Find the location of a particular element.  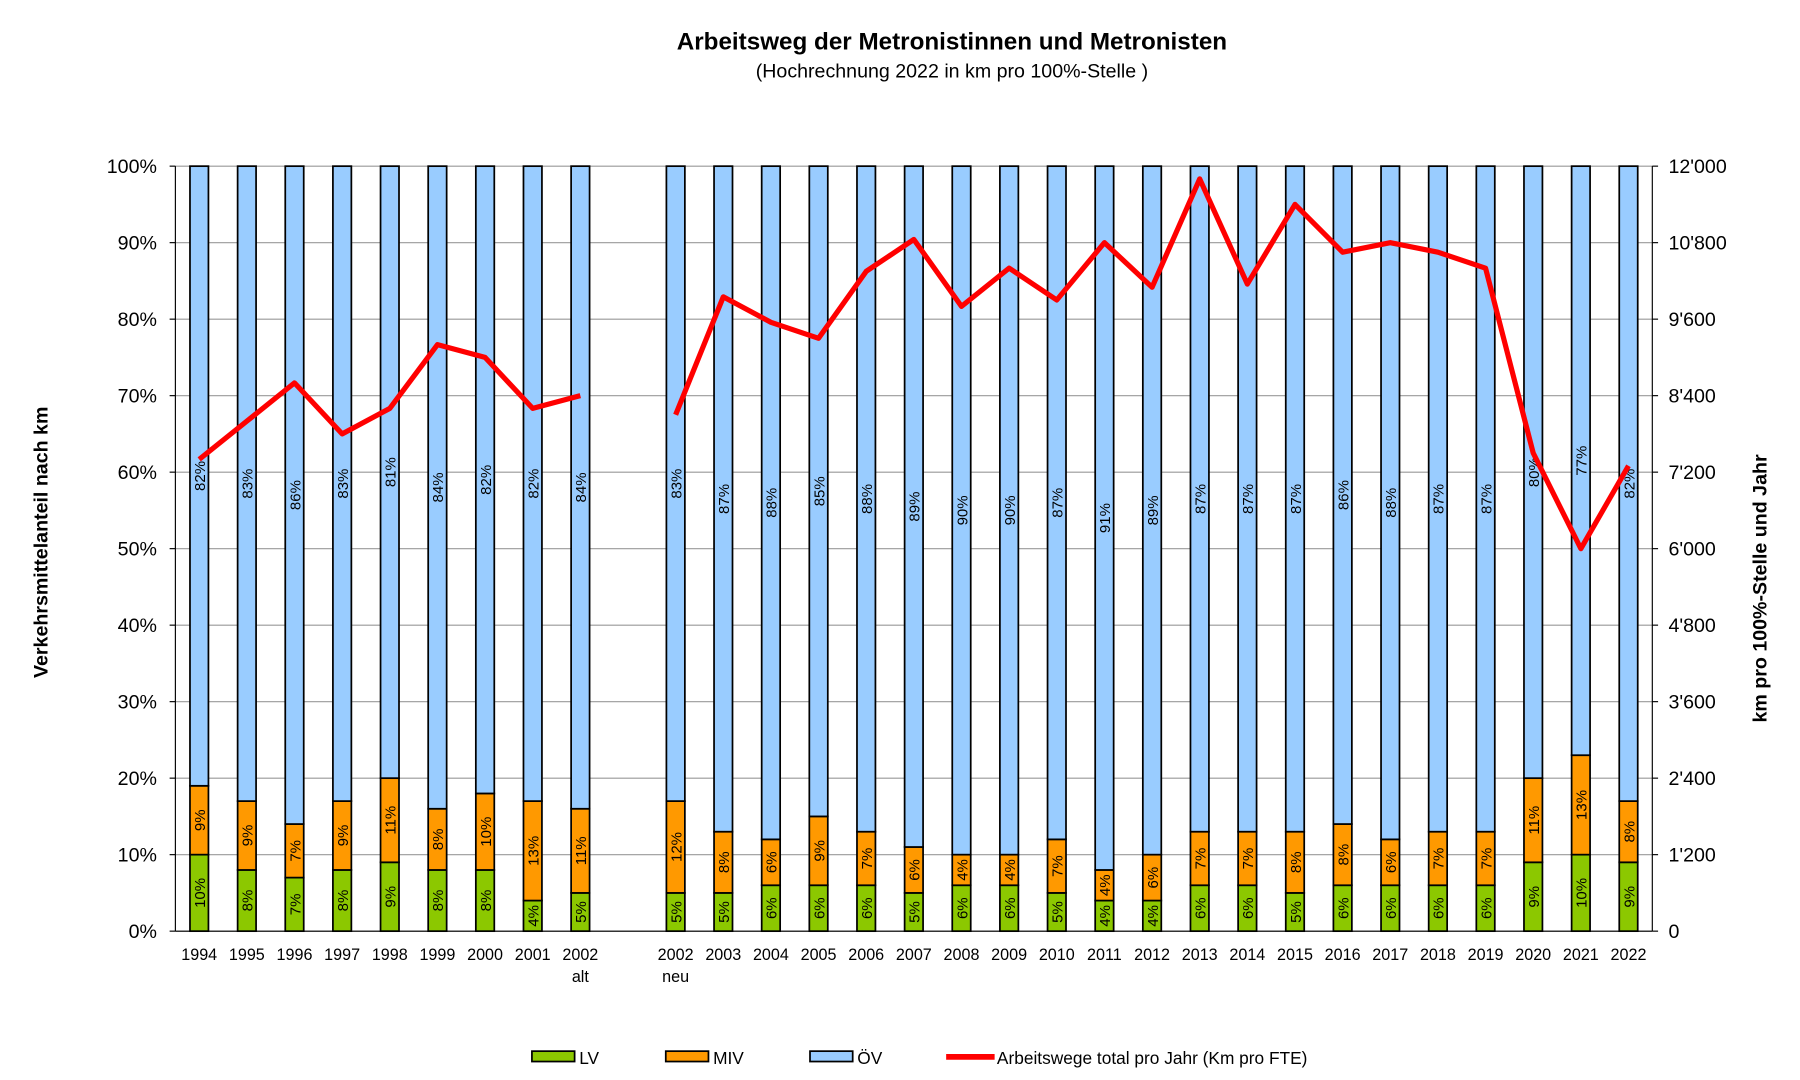

y-tick-label: 20% is located at coordinates (137, 779).